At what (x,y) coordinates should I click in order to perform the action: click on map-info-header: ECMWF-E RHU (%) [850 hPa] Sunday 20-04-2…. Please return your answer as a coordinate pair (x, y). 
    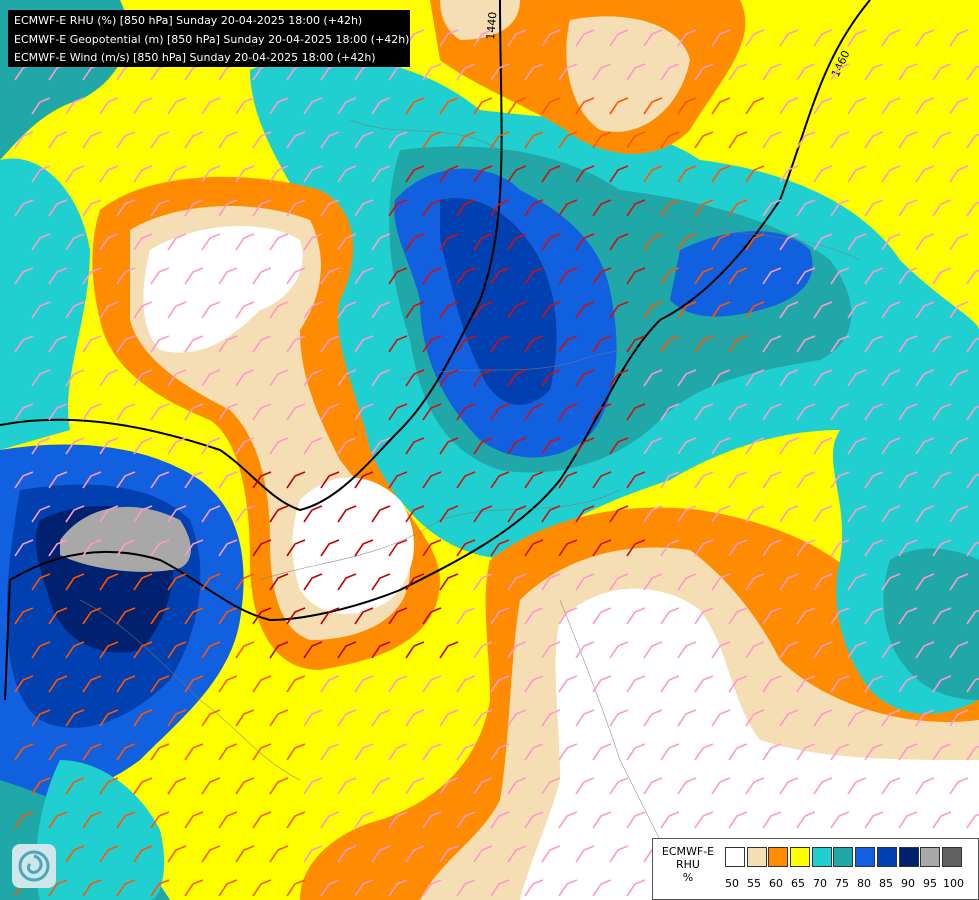
    Looking at the image, I should click on (209, 38).